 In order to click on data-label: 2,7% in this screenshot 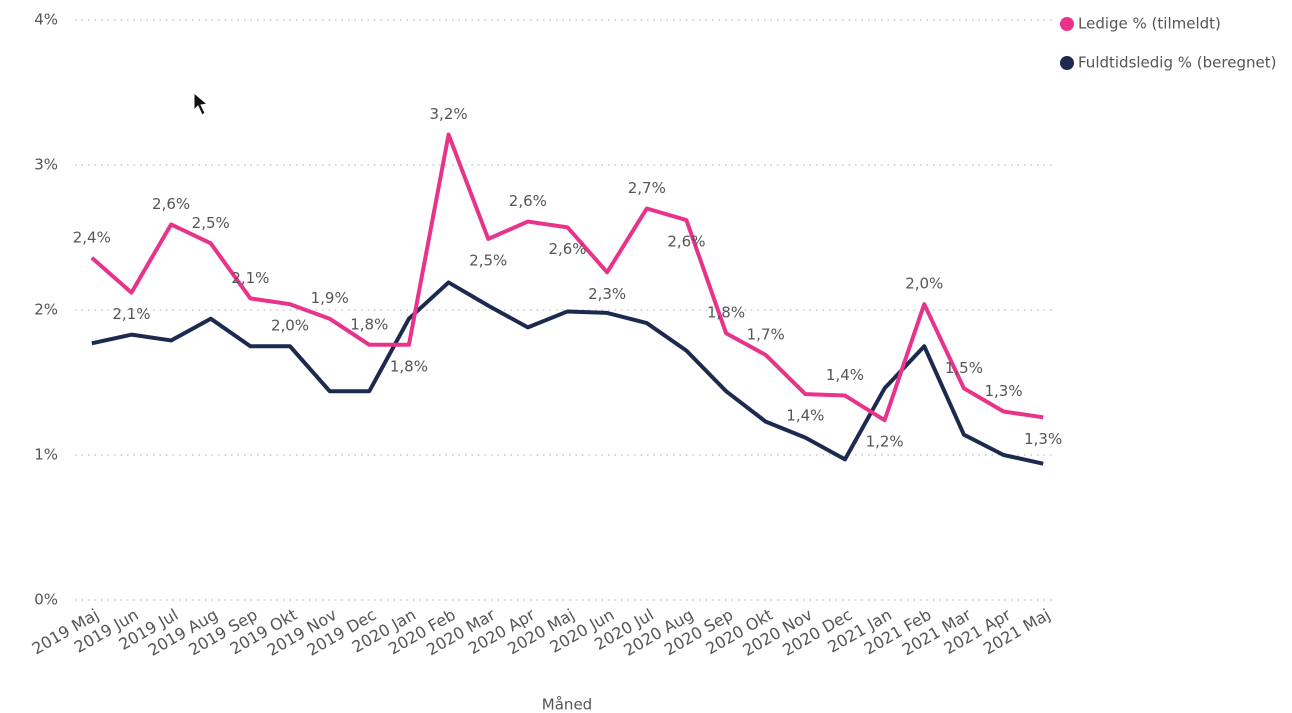, I will do `click(647, 188)`.